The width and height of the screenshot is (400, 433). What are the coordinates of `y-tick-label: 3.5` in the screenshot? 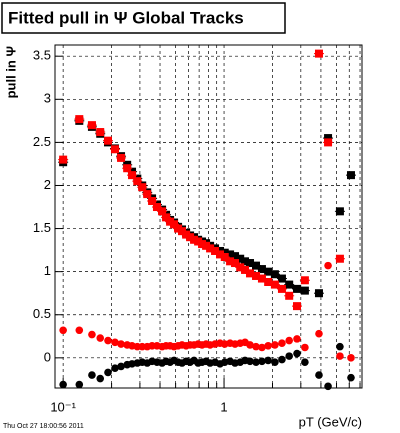 It's located at (42, 55).